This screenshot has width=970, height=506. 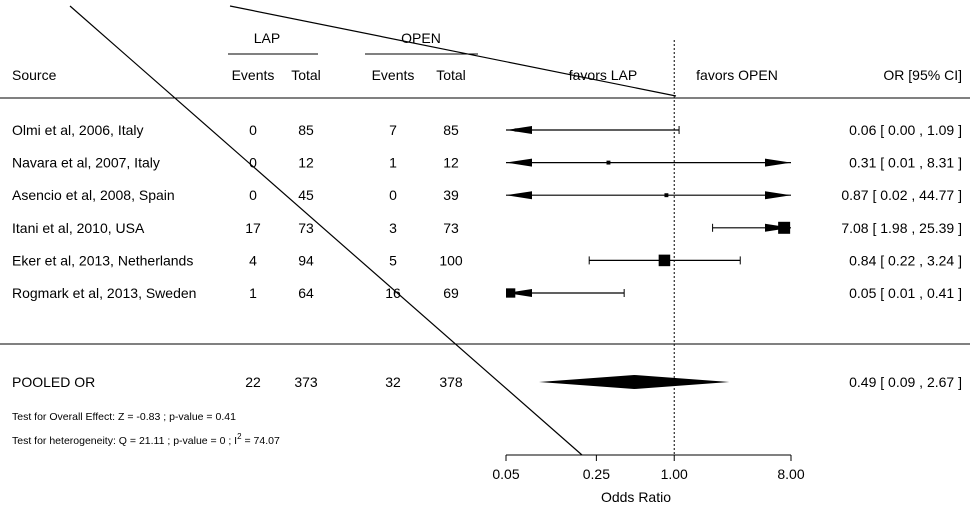 What do you see at coordinates (905, 163) in the screenshot?
I see `or-ci-1: 0.31 [ 0.01 , 8.31 ]` at bounding box center [905, 163].